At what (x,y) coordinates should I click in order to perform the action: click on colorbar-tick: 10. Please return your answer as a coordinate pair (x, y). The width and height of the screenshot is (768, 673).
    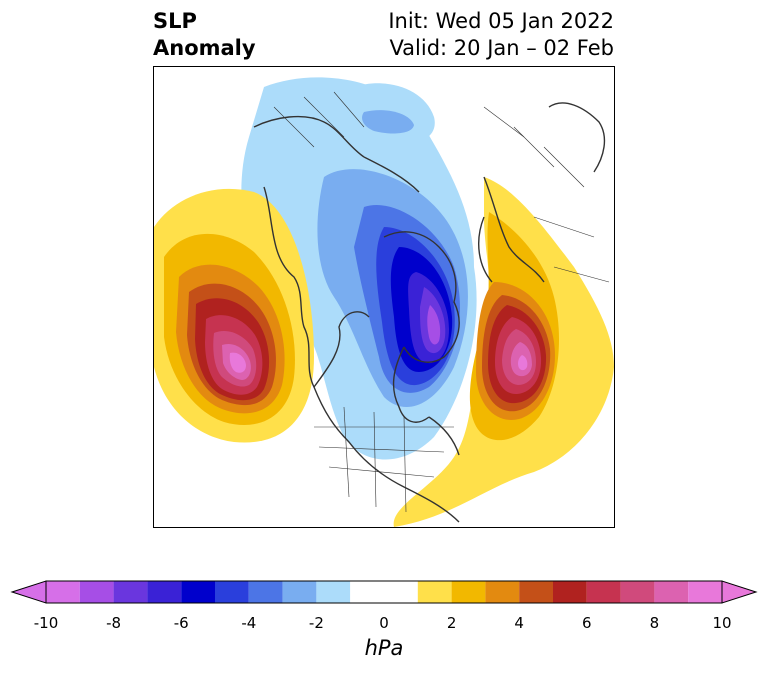
    Looking at the image, I should click on (722, 623).